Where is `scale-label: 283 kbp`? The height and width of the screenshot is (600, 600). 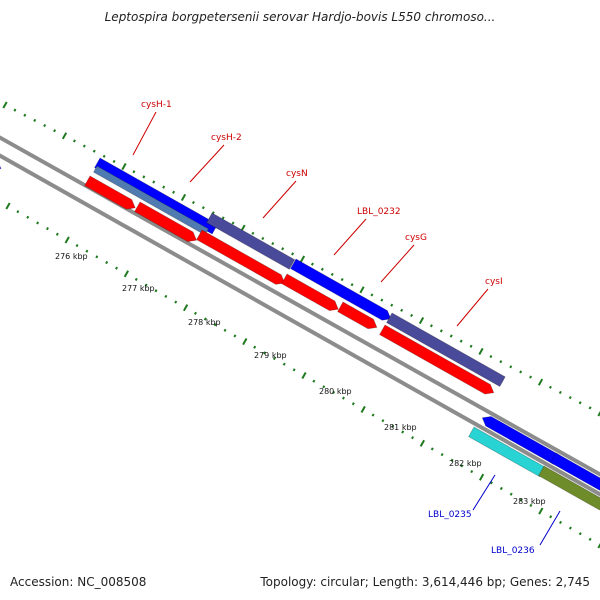 scale-label: 283 kbp is located at coordinates (529, 501).